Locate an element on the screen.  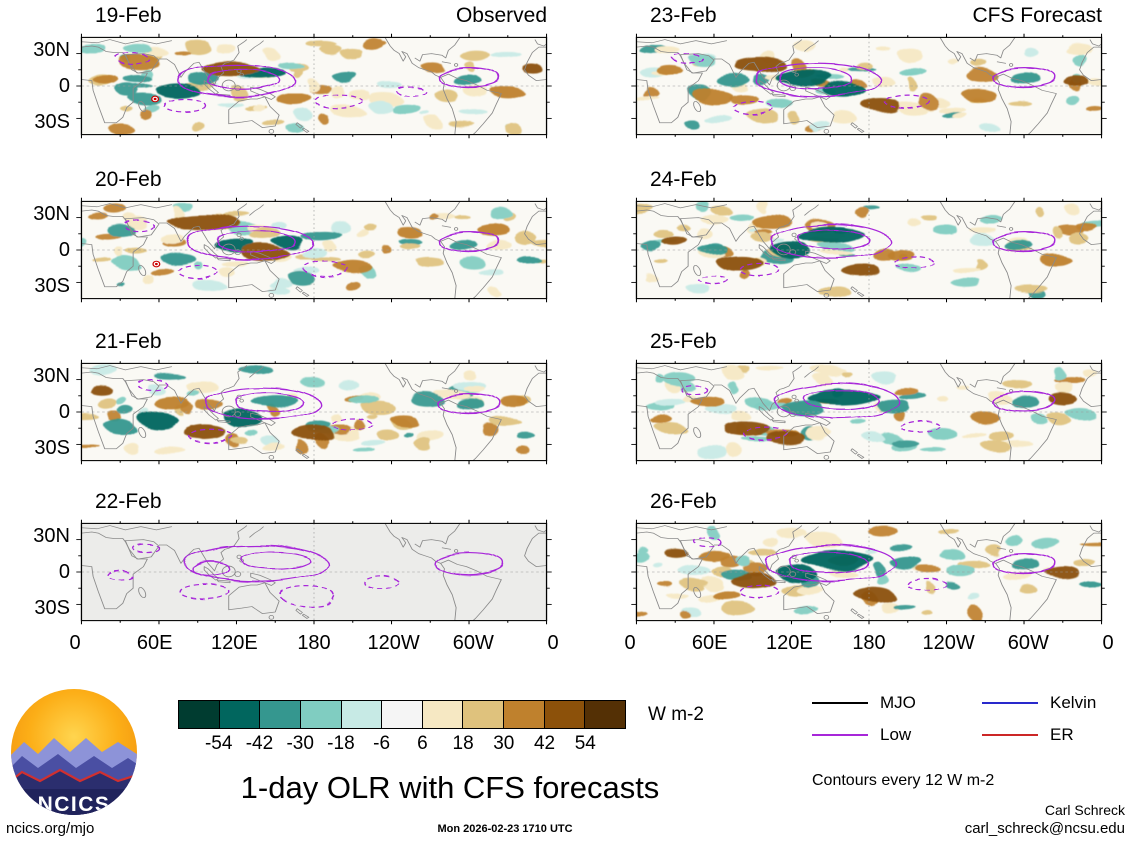
colorbar-tick-labels: -54 -42 -30 -18 -6 6 18 30 42 54 is located at coordinates (402, 745).